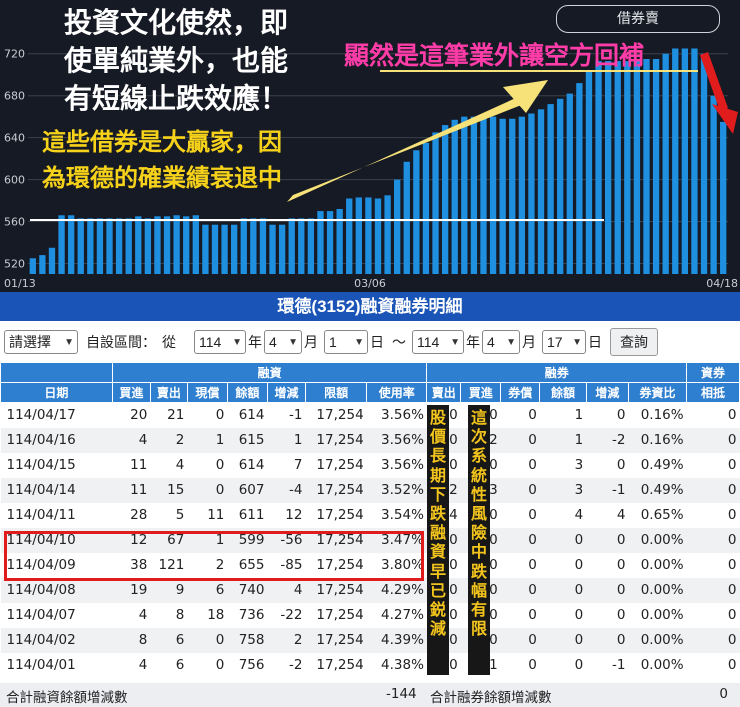 The height and width of the screenshot is (707, 740). Describe the element at coordinates (131, 640) in the screenshot. I see `table-cell: 8` at that location.